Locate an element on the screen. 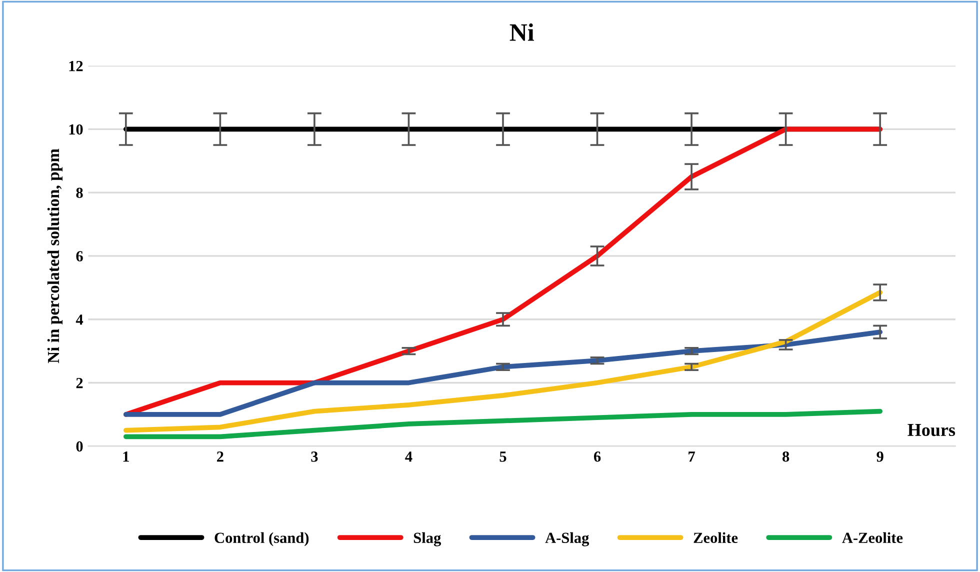 The height and width of the screenshot is (572, 980). legend-label: Slag is located at coordinates (428, 539).